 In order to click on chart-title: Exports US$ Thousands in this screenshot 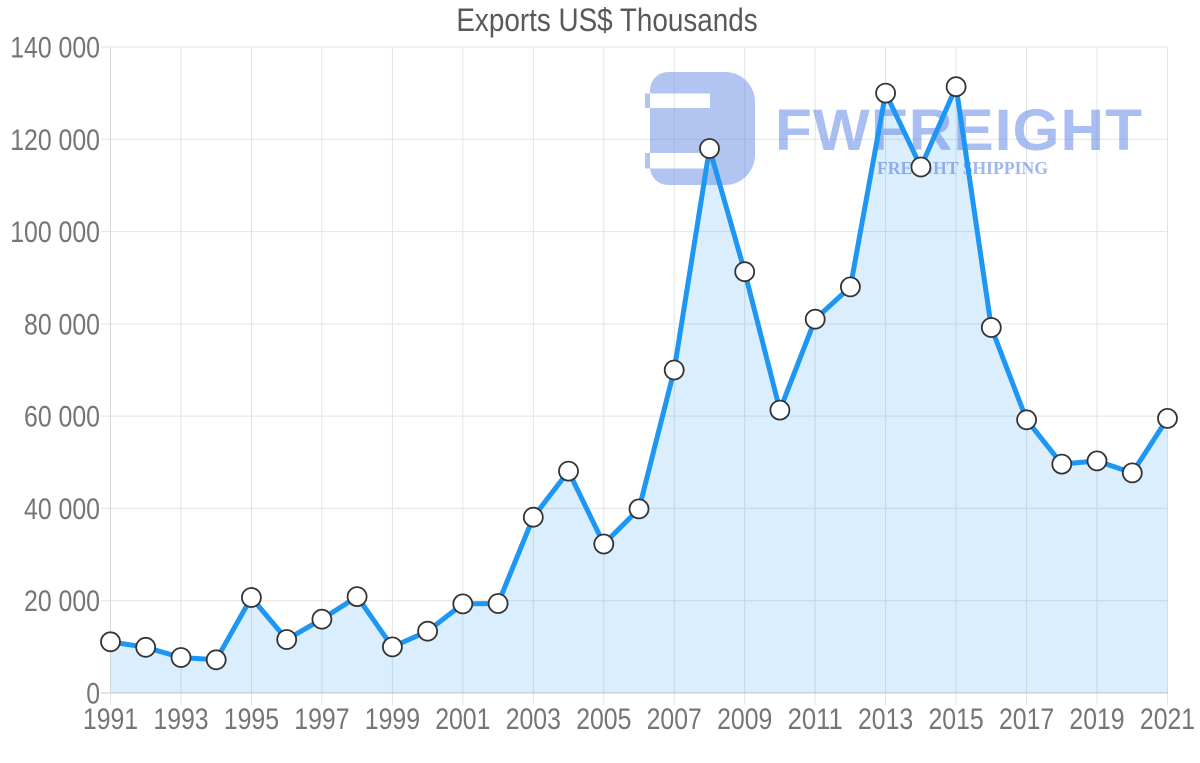, I will do `click(607, 20)`.